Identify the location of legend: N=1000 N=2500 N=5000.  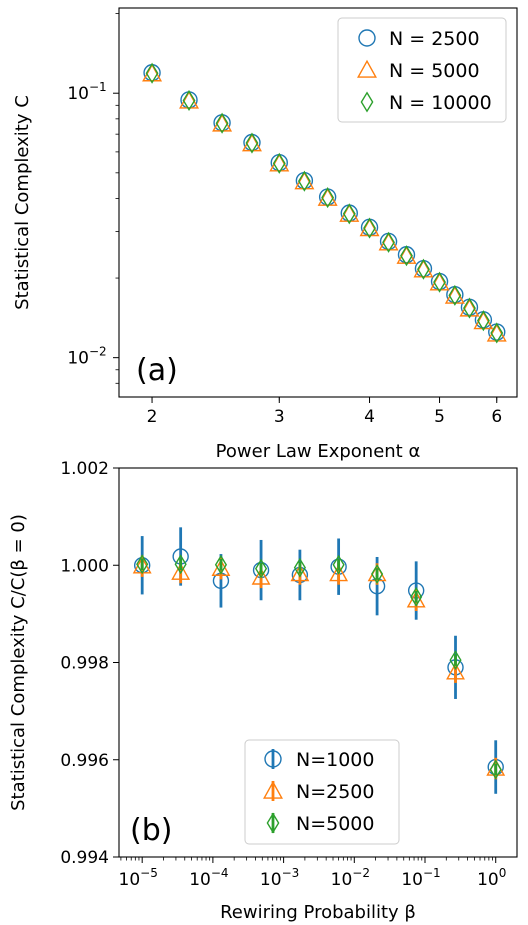
(322, 792).